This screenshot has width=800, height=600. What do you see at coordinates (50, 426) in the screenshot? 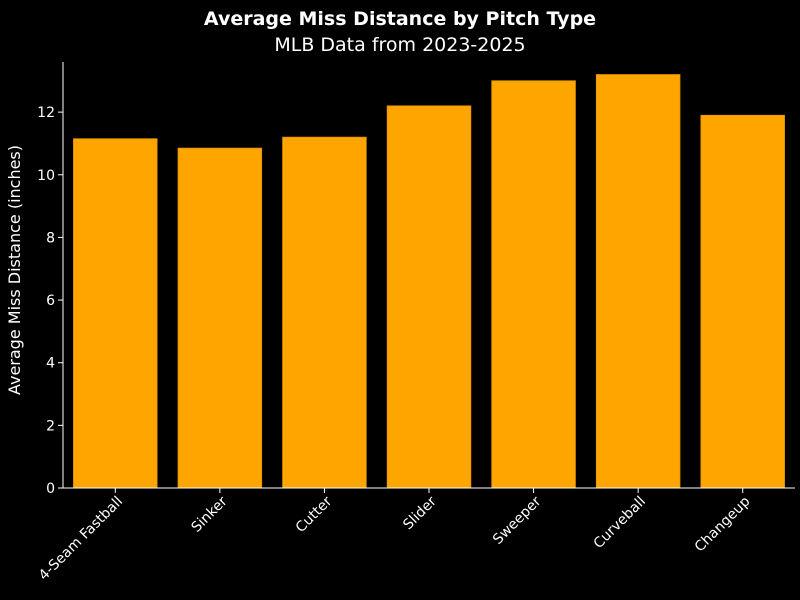
I see `y-tick-label: 2` at bounding box center [50, 426].